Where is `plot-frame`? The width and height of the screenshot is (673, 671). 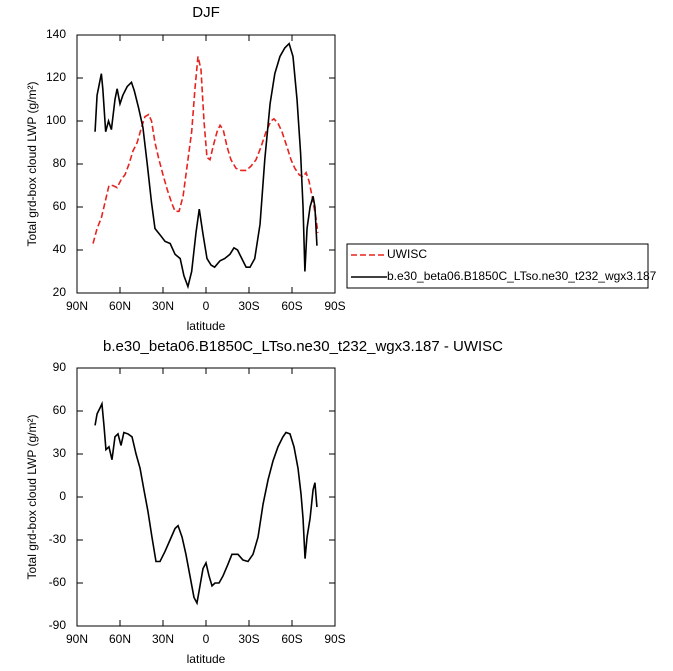 plot-frame is located at coordinates (206, 497).